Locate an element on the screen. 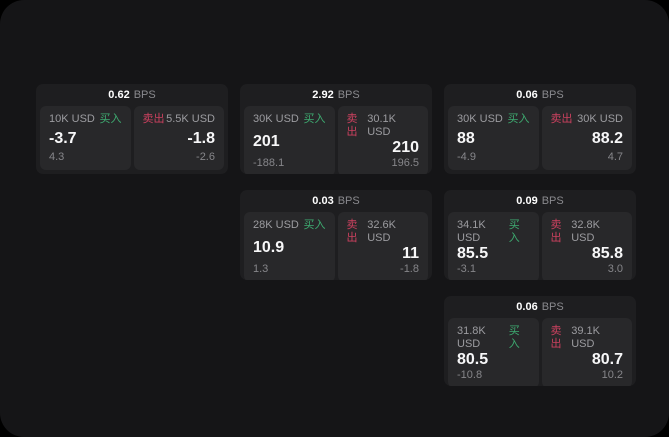 This screenshot has height=437, width=669. buy-panel: 30K USD 买入 201 -188.1 is located at coordinates (289, 140).